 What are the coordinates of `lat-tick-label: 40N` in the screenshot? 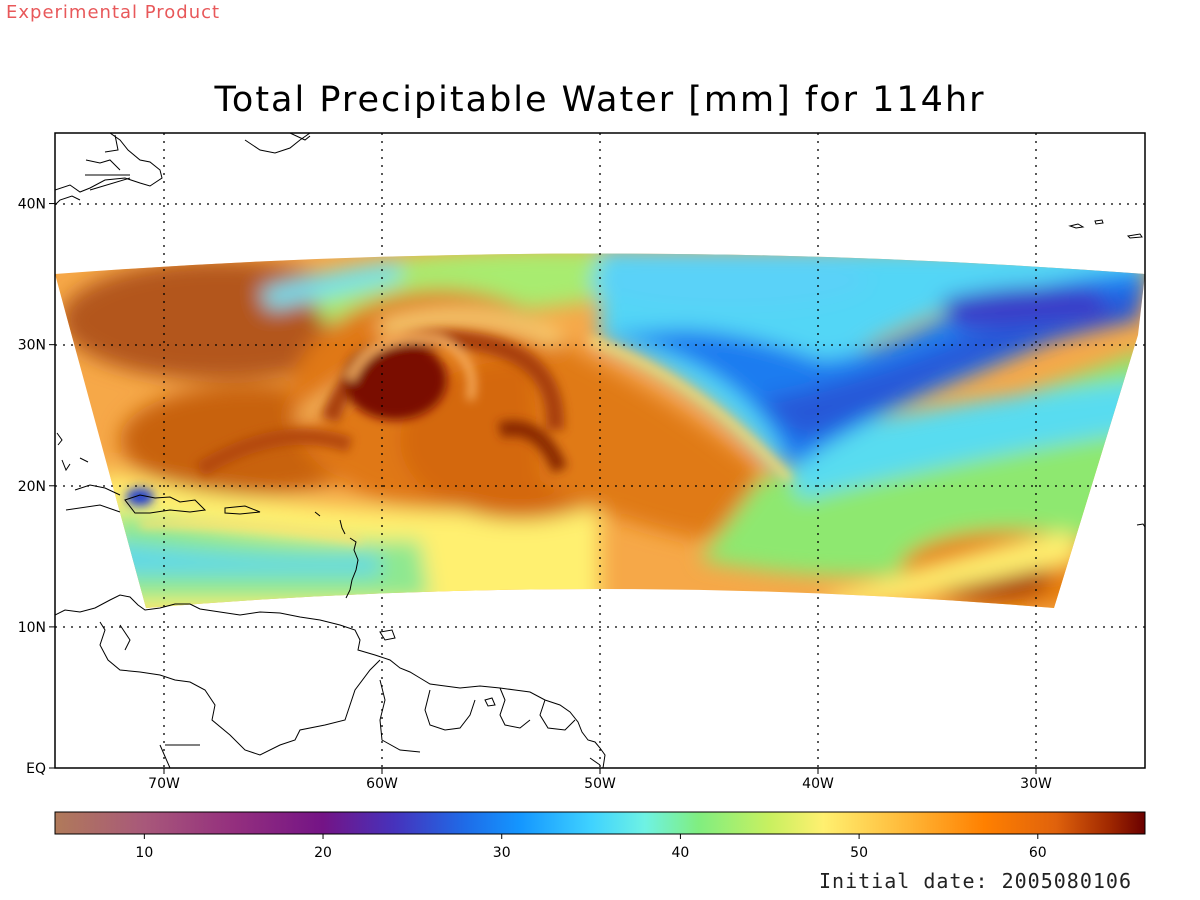 It's located at (32, 205).